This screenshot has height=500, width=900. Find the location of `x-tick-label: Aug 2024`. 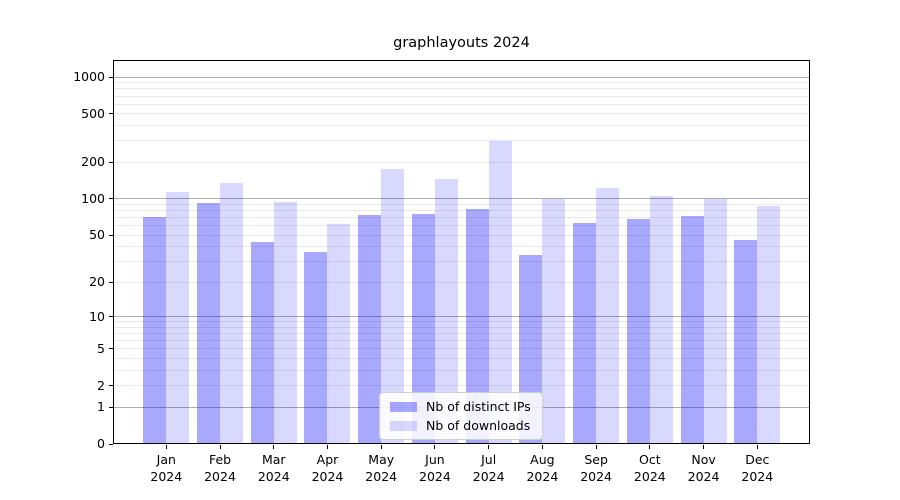

x-tick-label: Aug 2024 is located at coordinates (542, 468).